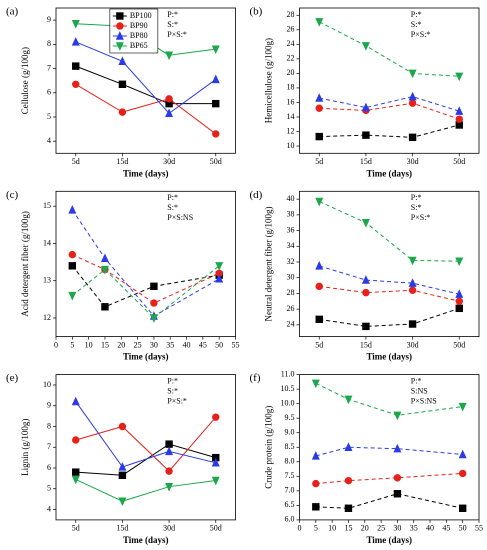  What do you see at coordinates (49, 488) in the screenshot?
I see `y-tick-label: 5` at bounding box center [49, 488].